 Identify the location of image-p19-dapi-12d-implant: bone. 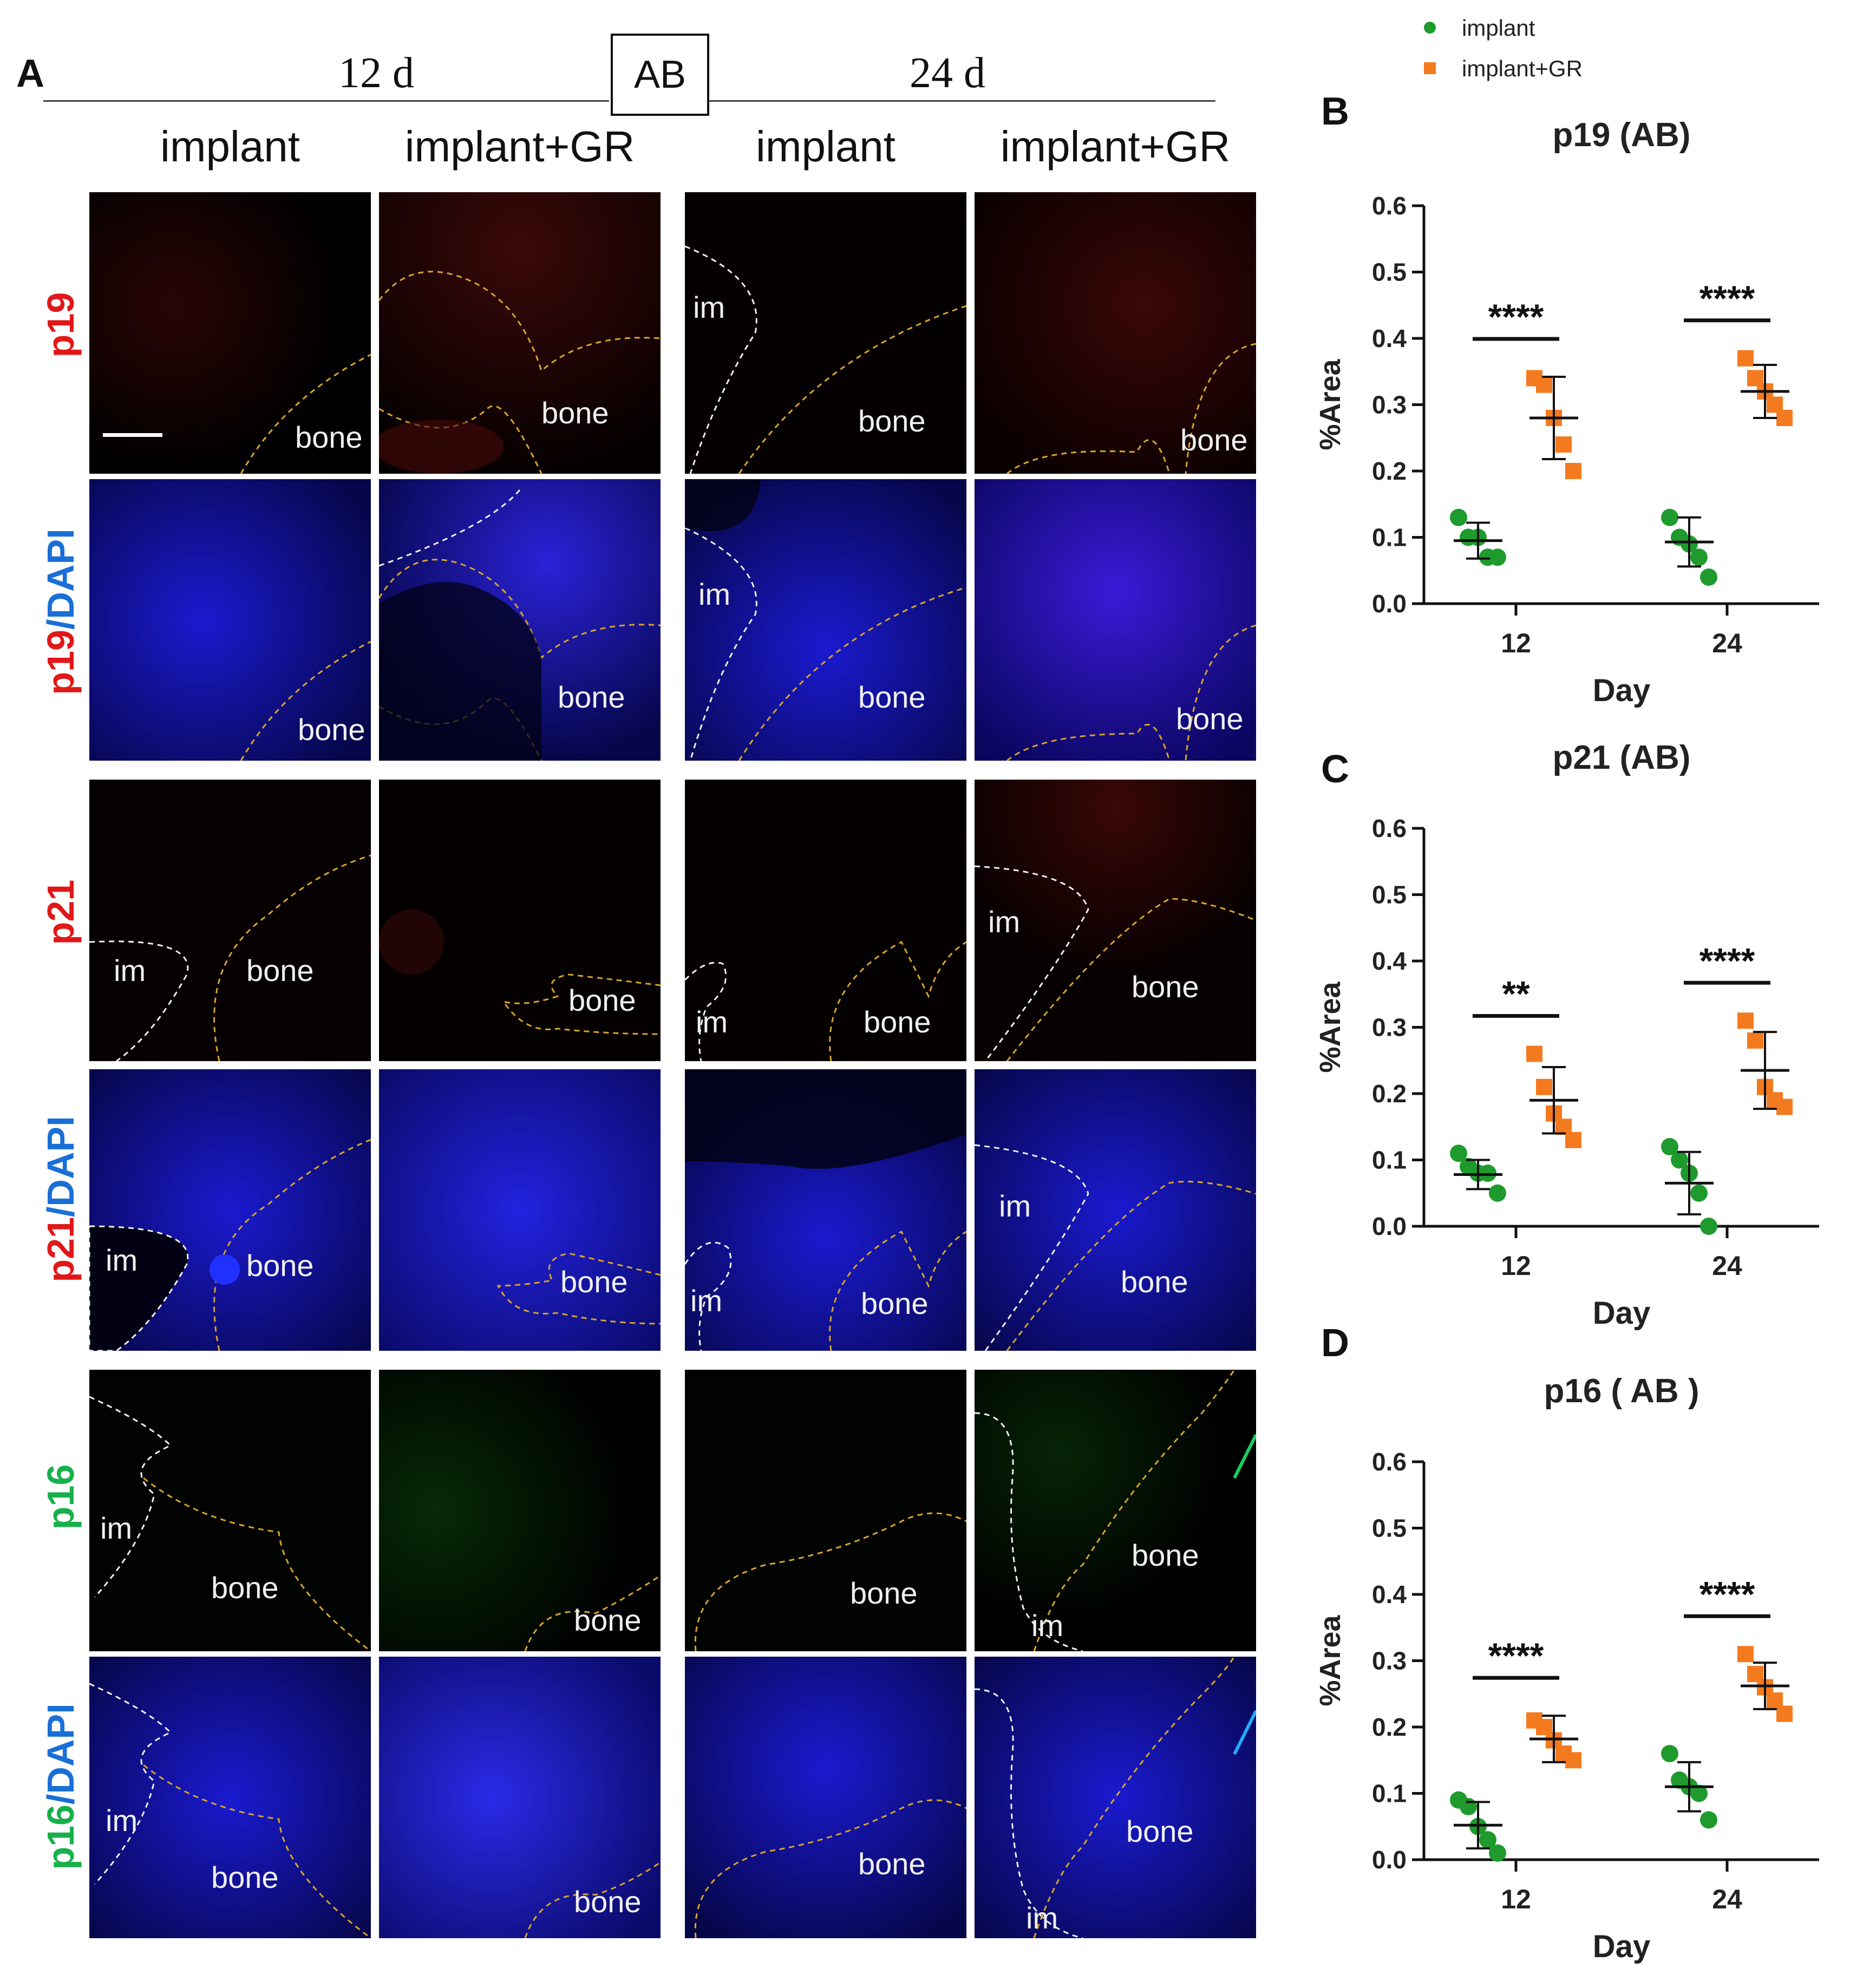
(230, 620).